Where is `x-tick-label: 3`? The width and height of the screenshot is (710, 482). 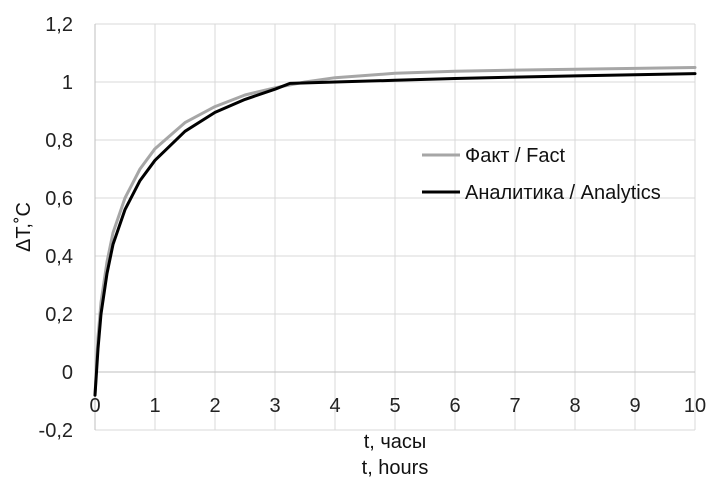 x-tick-label: 3 is located at coordinates (274, 406).